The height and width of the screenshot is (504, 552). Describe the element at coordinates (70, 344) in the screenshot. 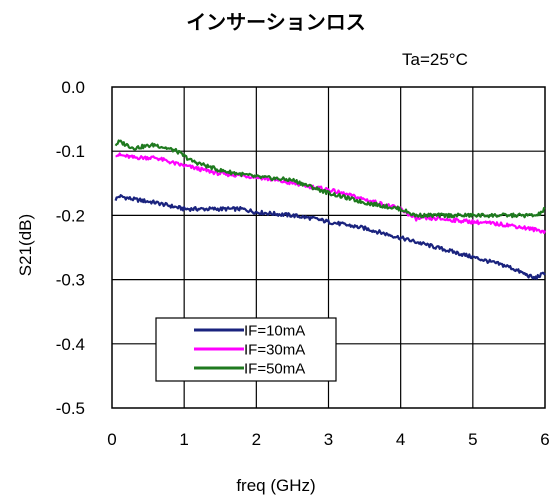

I see `y-tick-label: -0.4` at that location.